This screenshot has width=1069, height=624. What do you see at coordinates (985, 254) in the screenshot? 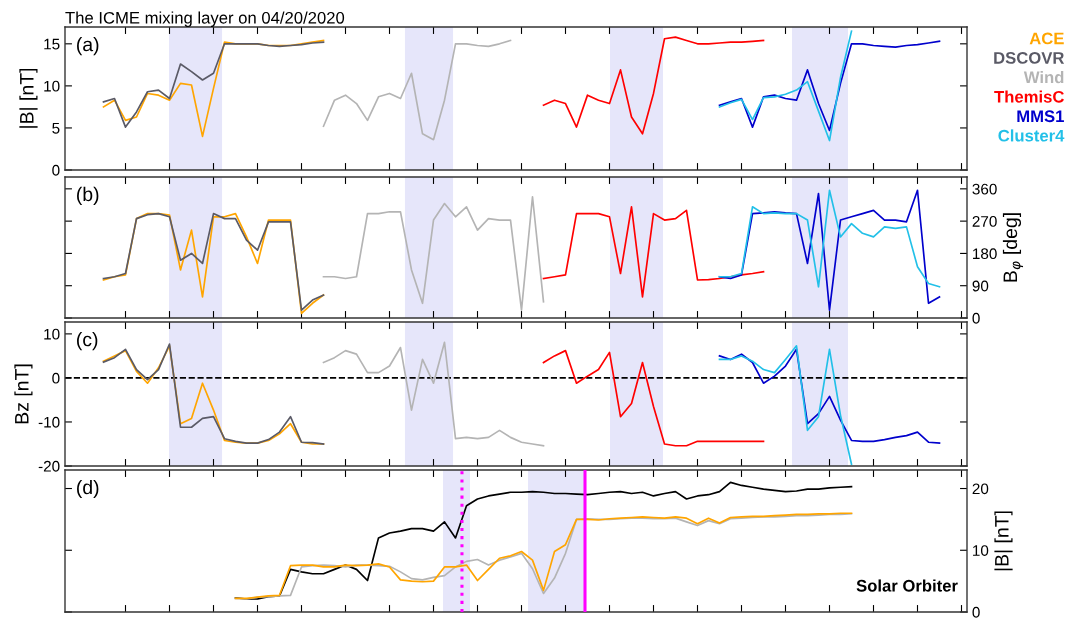
I see `y-tick-label: 180` at bounding box center [985, 254].